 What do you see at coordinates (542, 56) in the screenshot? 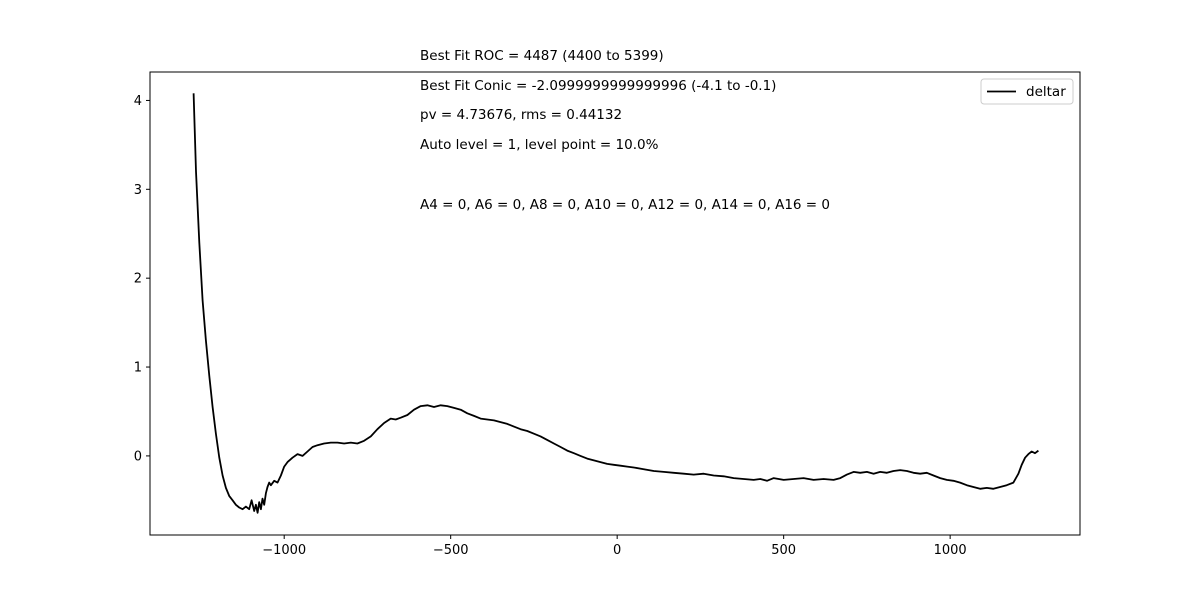
I see `annotation-line: Best Fit ROC = 4487 (4400 to 5399)` at bounding box center [542, 56].